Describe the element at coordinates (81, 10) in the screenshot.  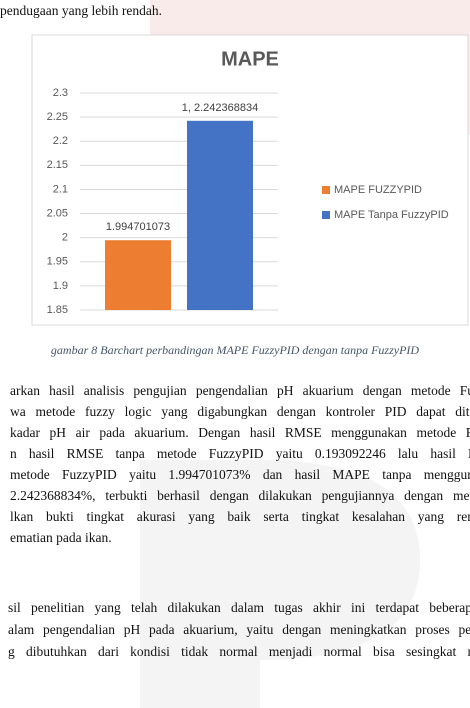
I see `header-text: pendugaan yang lebih rendah.` at that location.